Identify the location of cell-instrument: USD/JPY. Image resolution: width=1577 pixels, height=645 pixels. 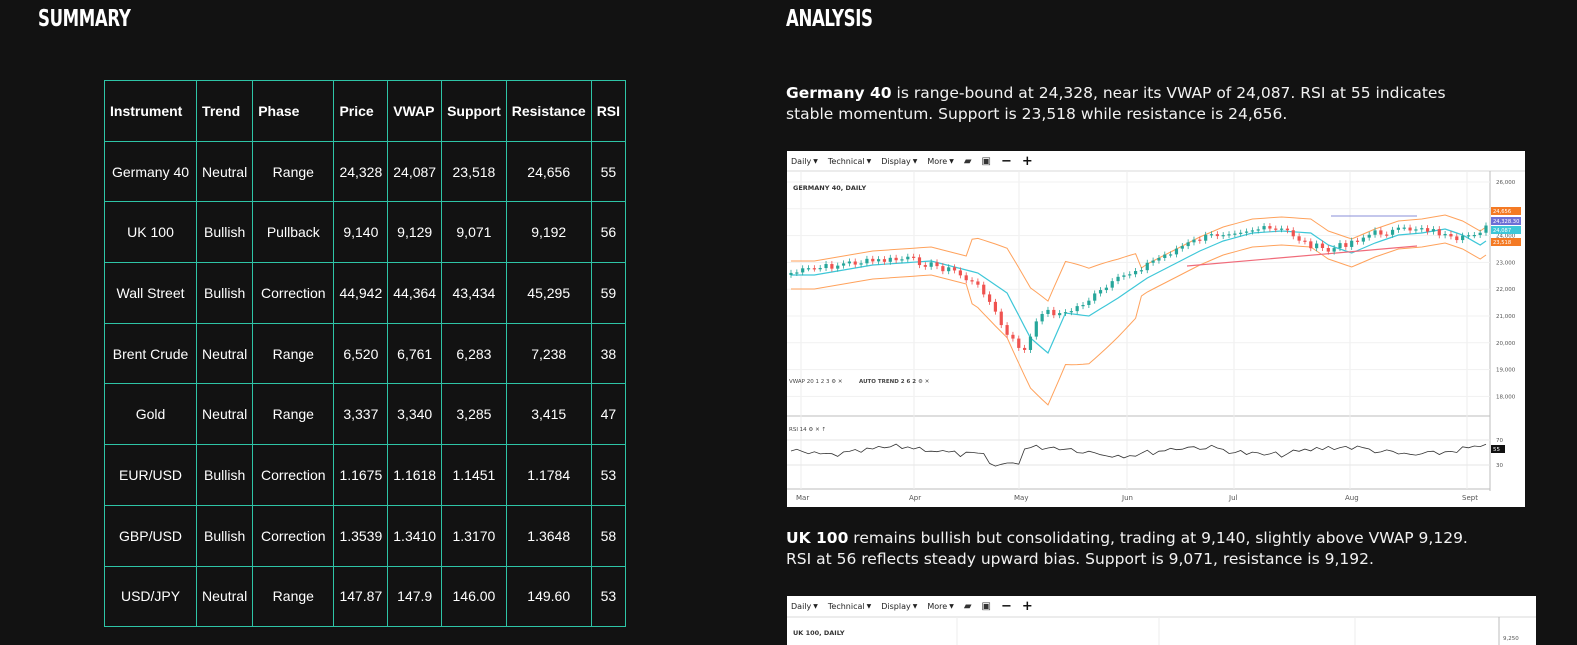
(150, 596).